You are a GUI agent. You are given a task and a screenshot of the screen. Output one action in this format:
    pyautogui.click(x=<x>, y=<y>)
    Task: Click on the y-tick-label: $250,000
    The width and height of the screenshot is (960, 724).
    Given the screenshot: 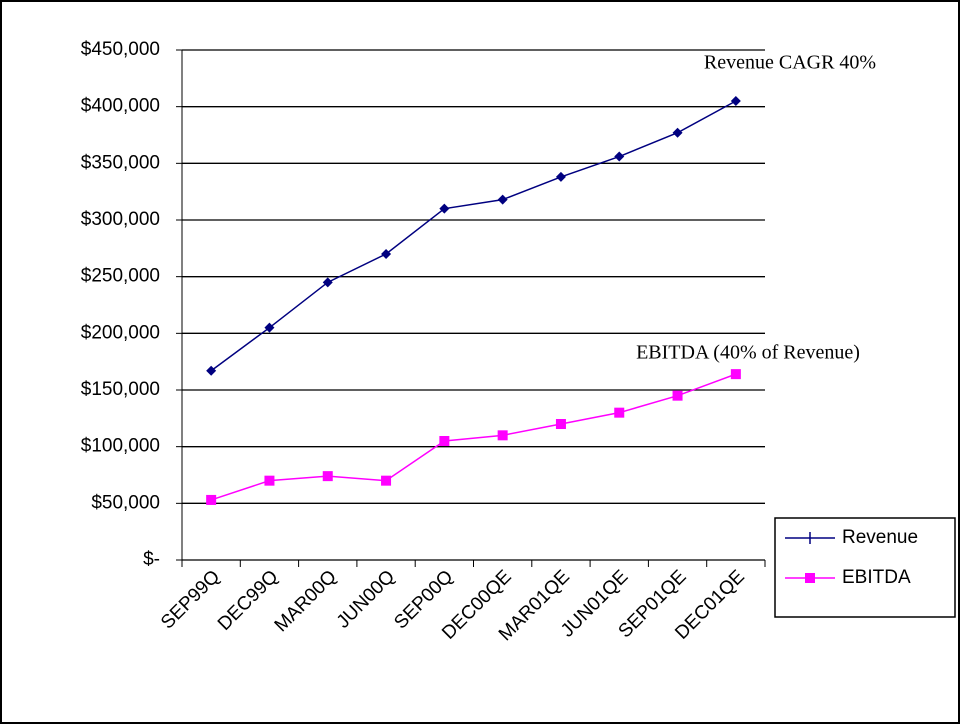 What is the action you would take?
    pyautogui.click(x=120, y=276)
    